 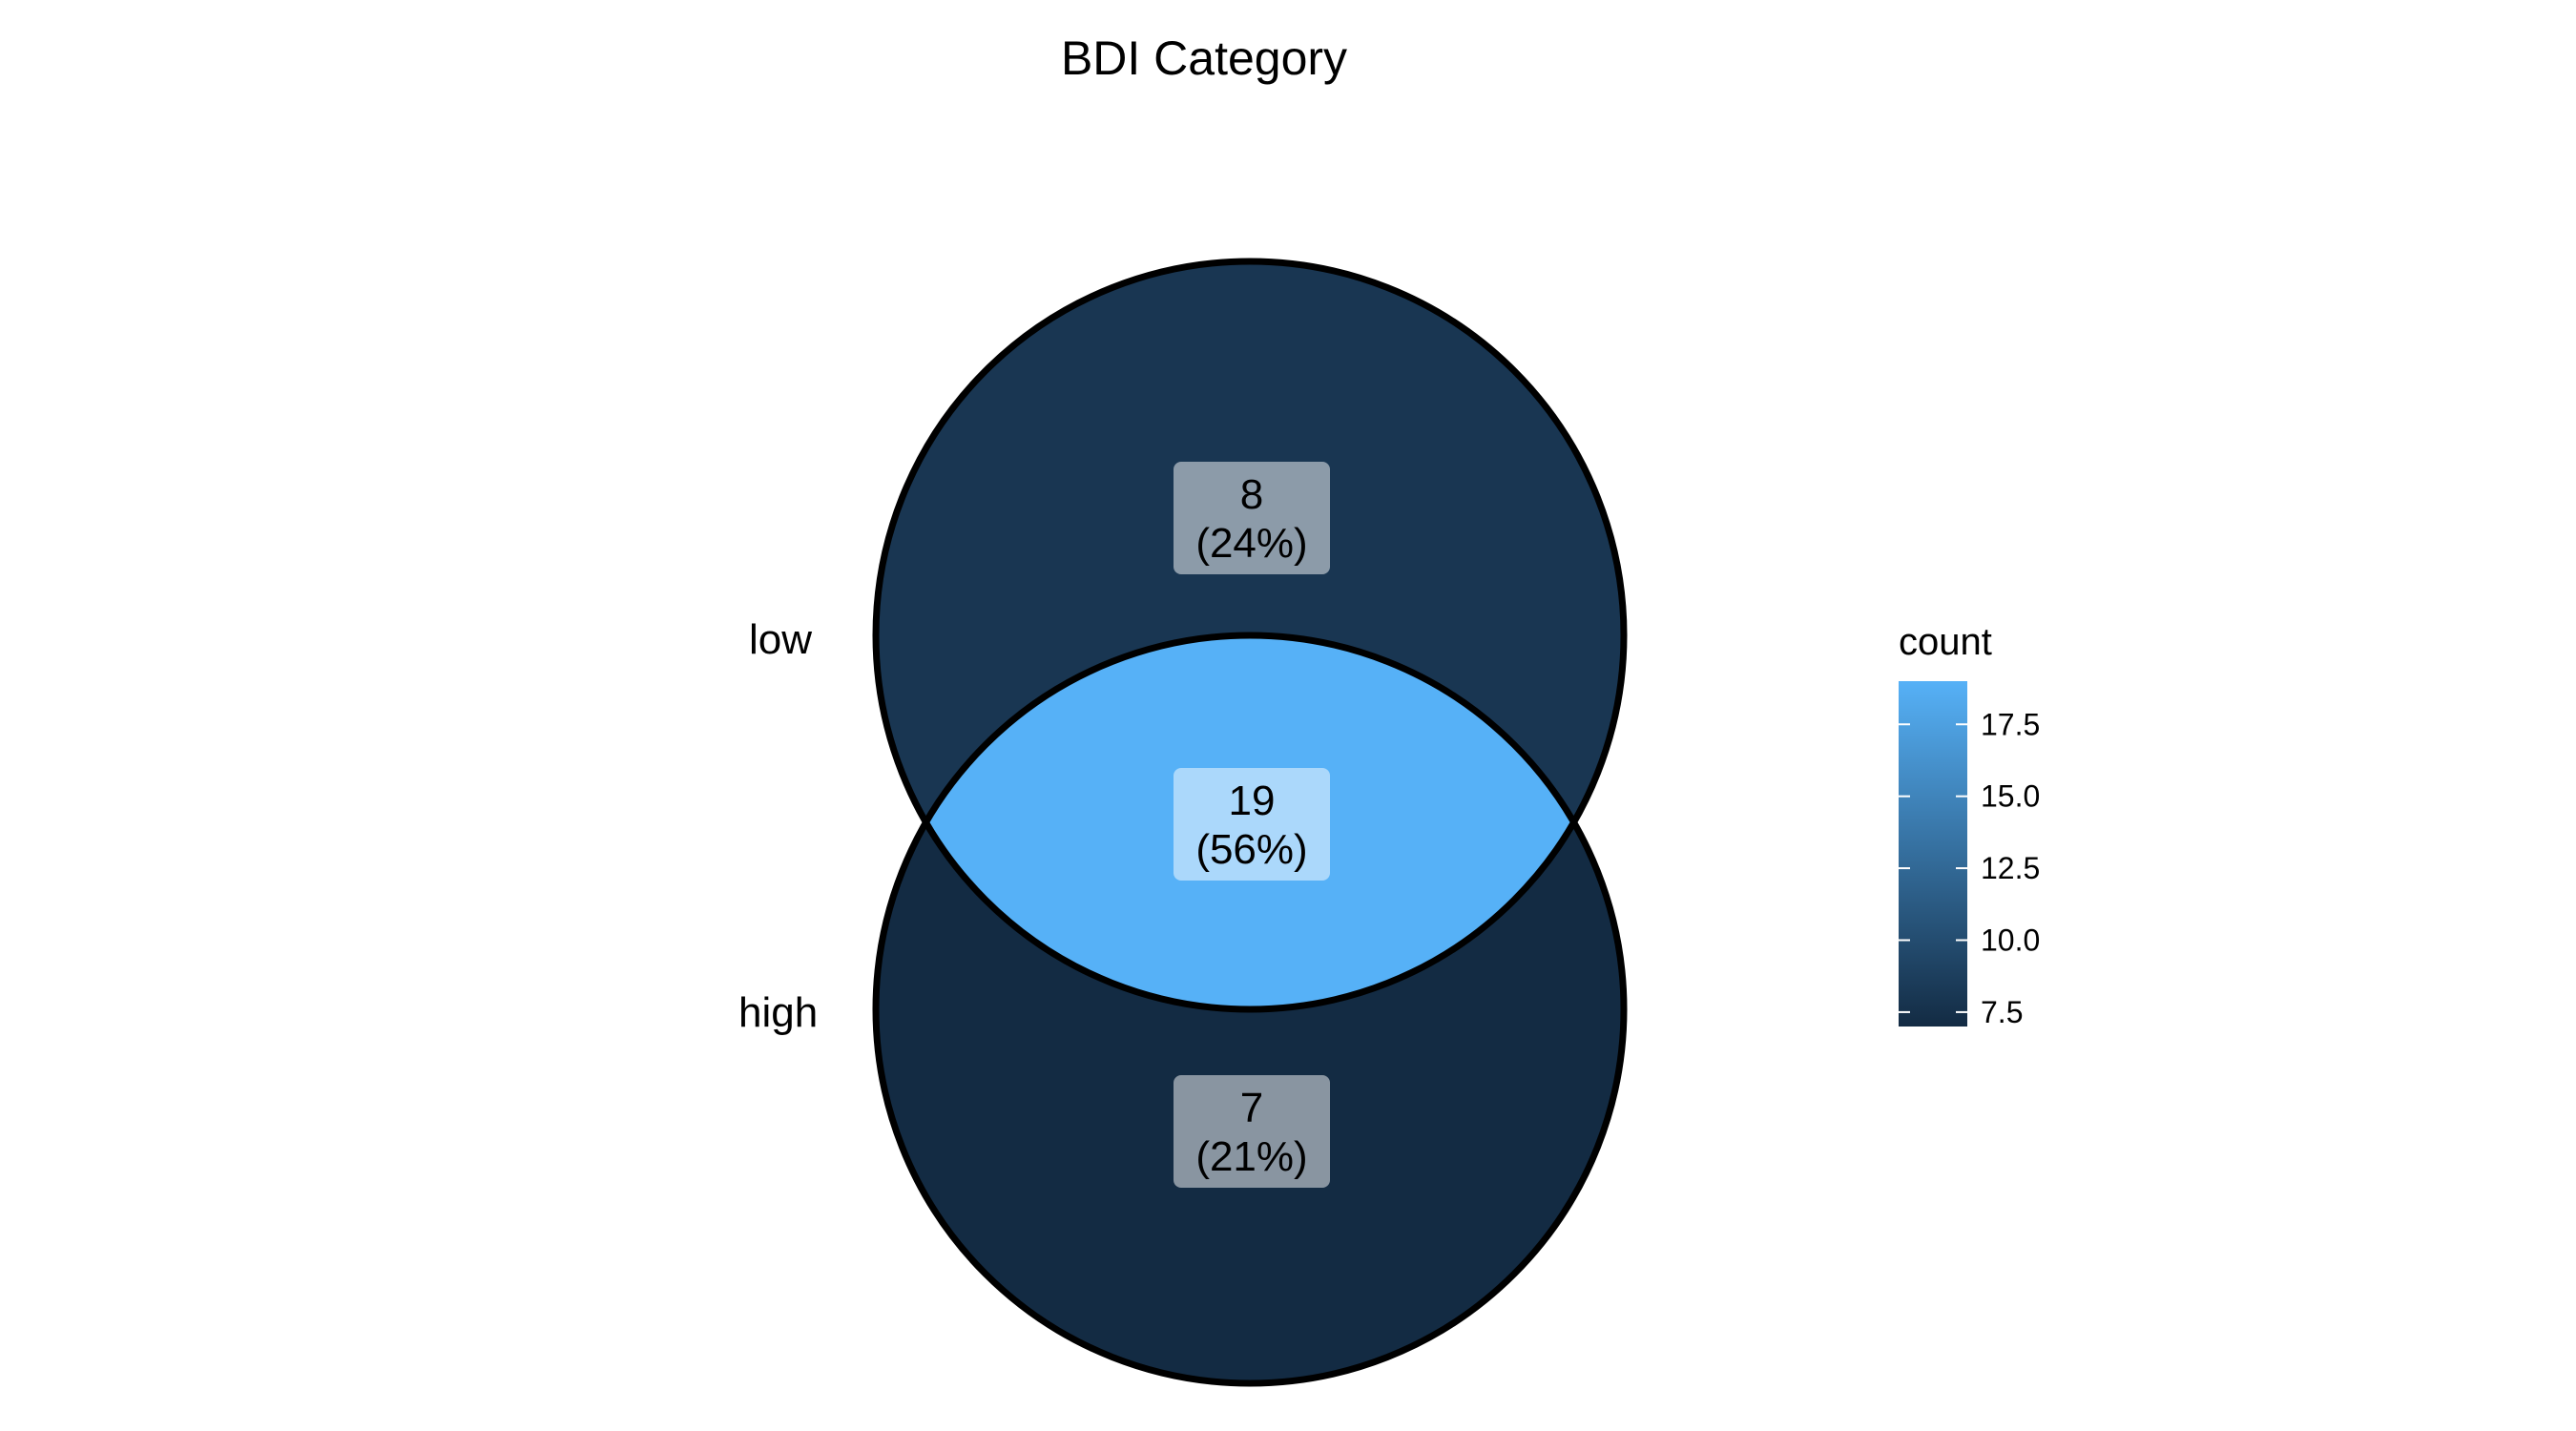 I want to click on region-percent: (24%), so click(x=1251, y=543).